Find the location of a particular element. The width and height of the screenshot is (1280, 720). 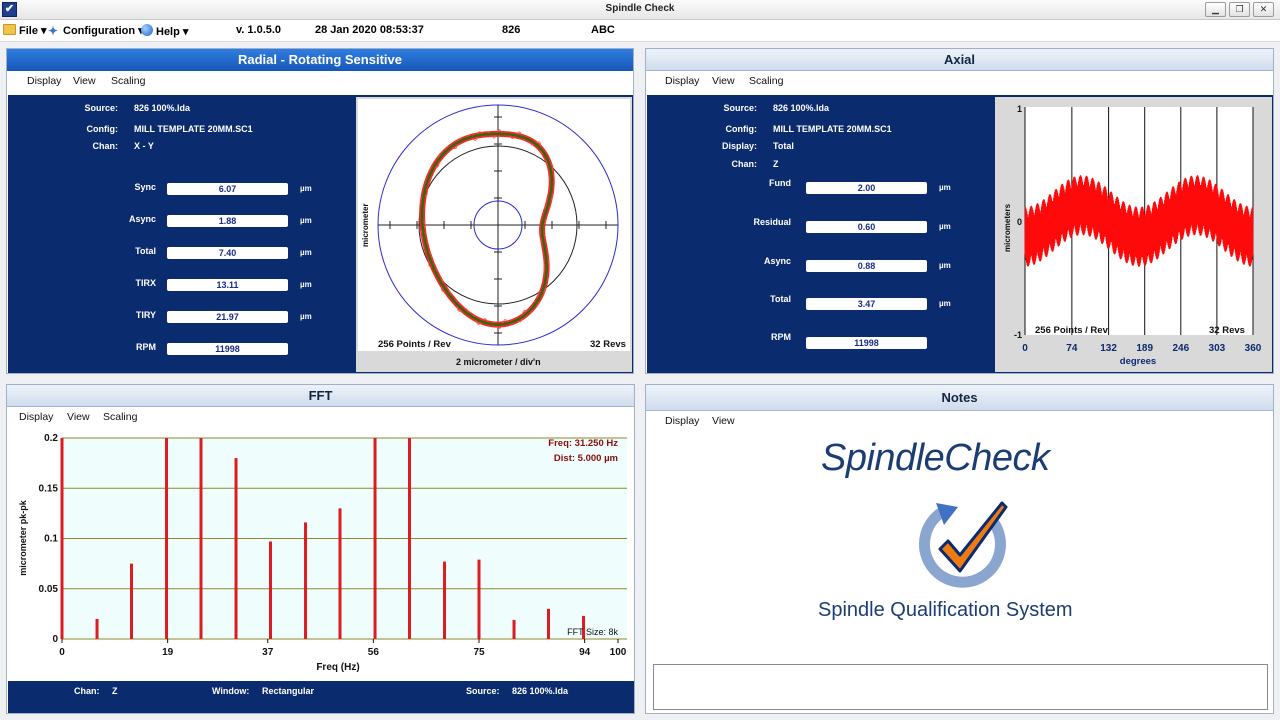

radial-total-field: 7.40 is located at coordinates (227, 253).